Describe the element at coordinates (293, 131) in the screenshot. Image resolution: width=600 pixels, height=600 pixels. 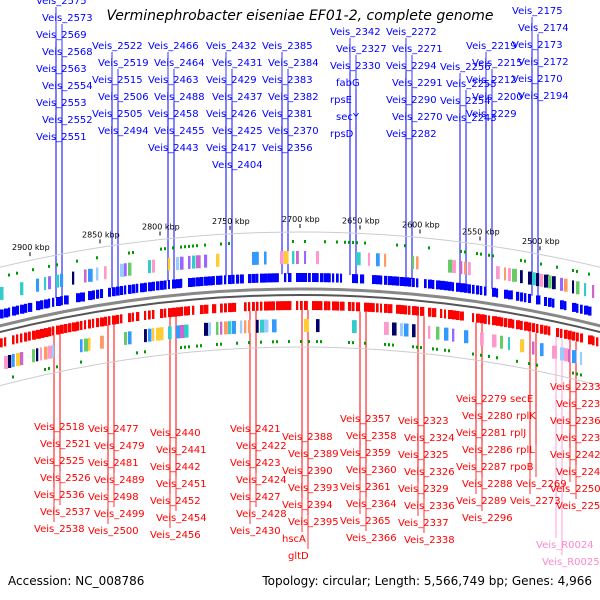
I see `forward-gene-label: Veis_2370` at that location.